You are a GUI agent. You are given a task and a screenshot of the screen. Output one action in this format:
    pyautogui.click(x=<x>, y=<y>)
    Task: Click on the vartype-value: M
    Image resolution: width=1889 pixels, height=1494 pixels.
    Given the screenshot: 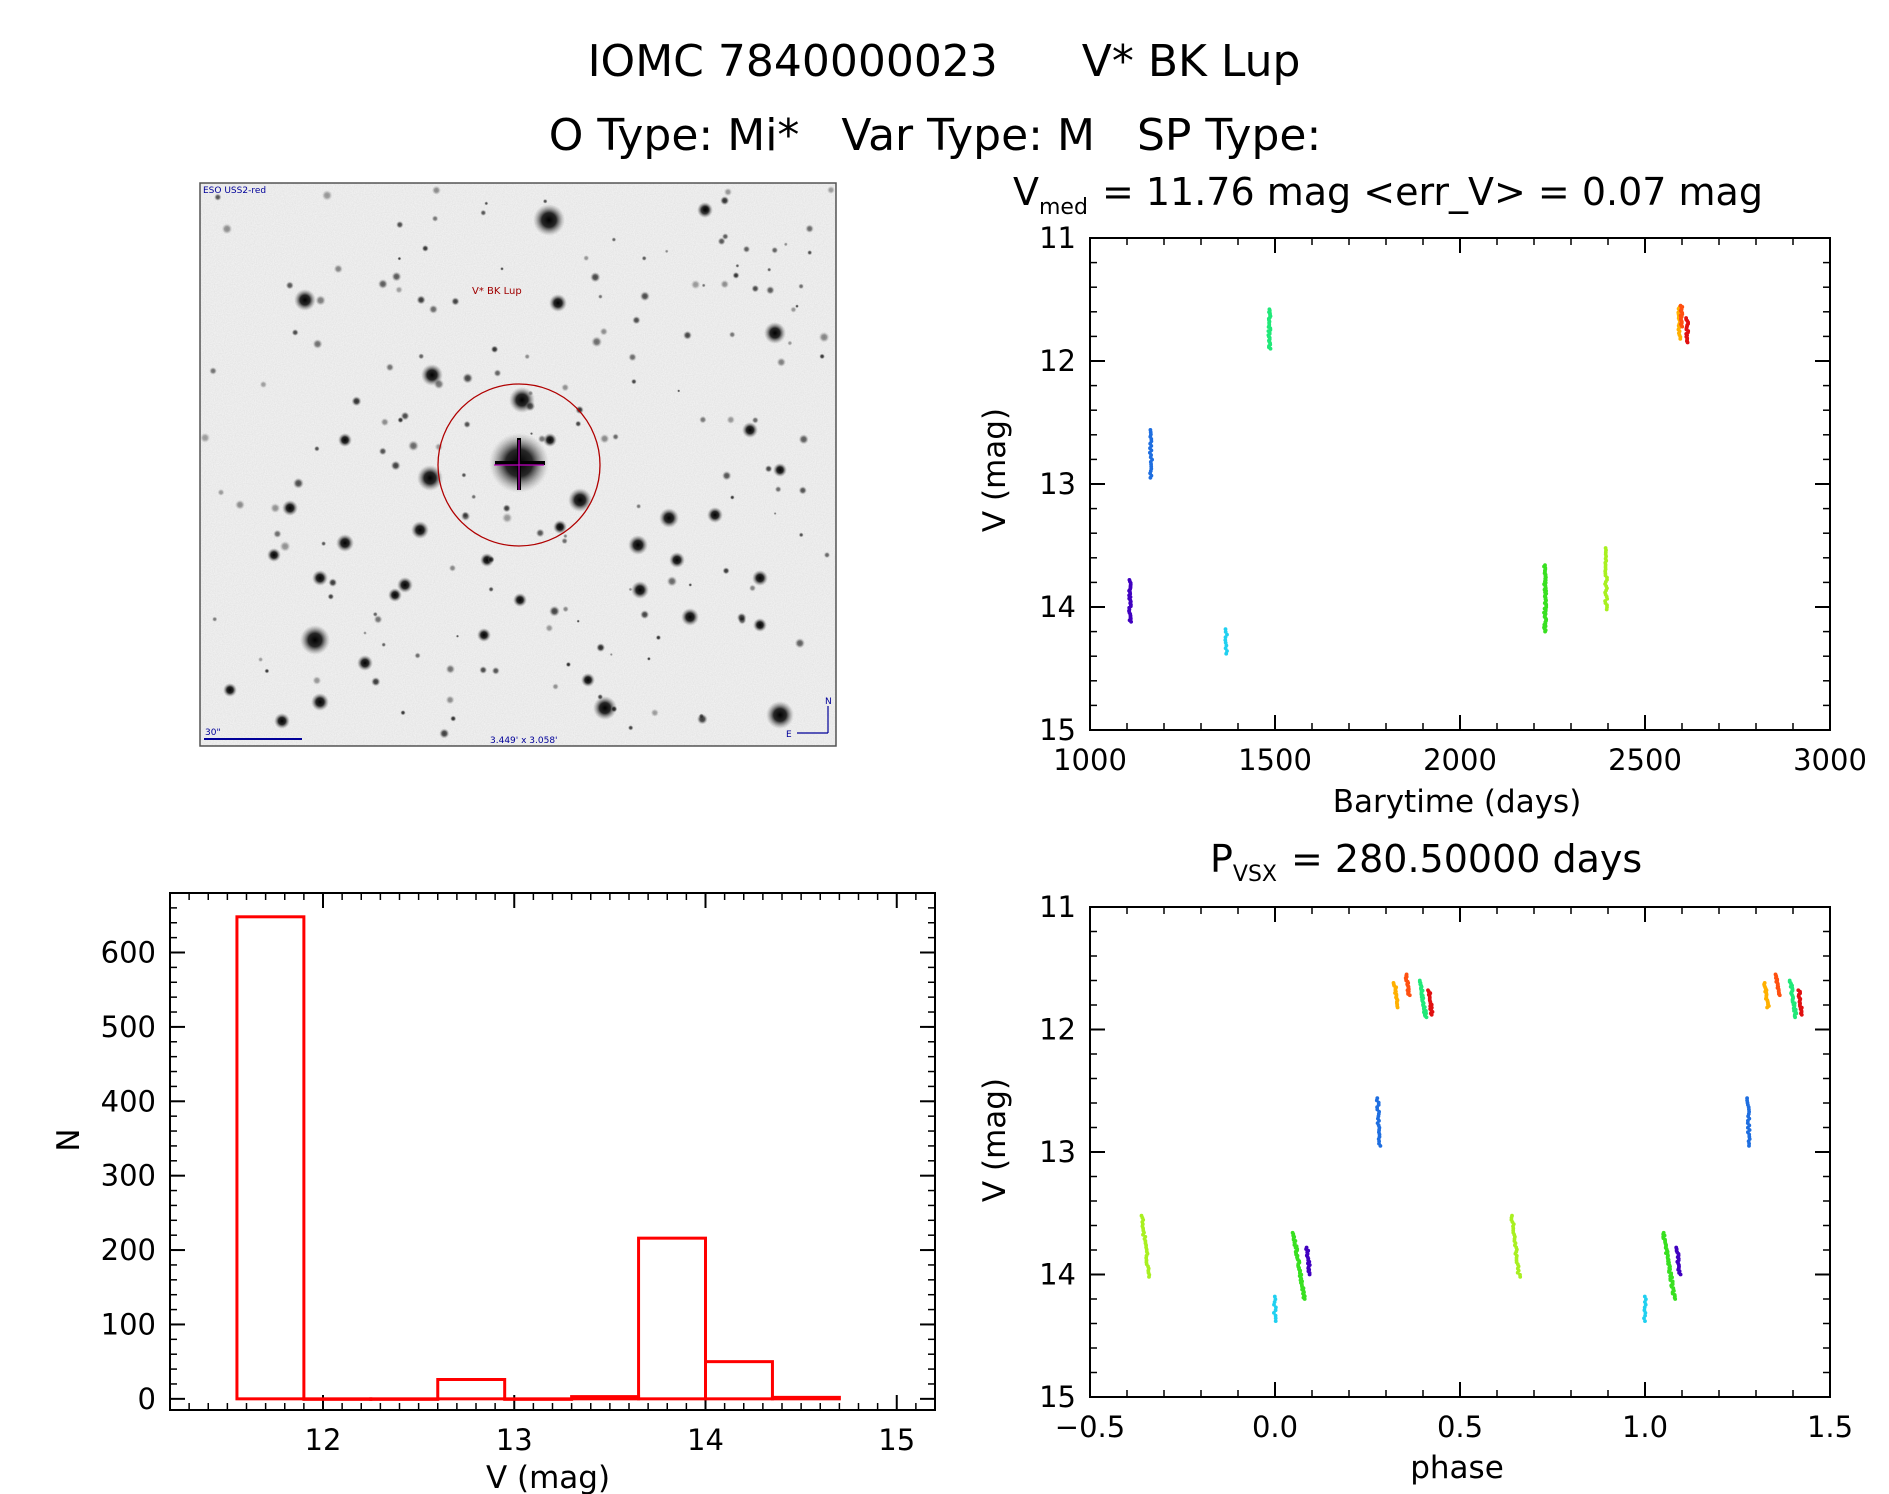 What is the action you would take?
    pyautogui.click(x=1076, y=135)
    